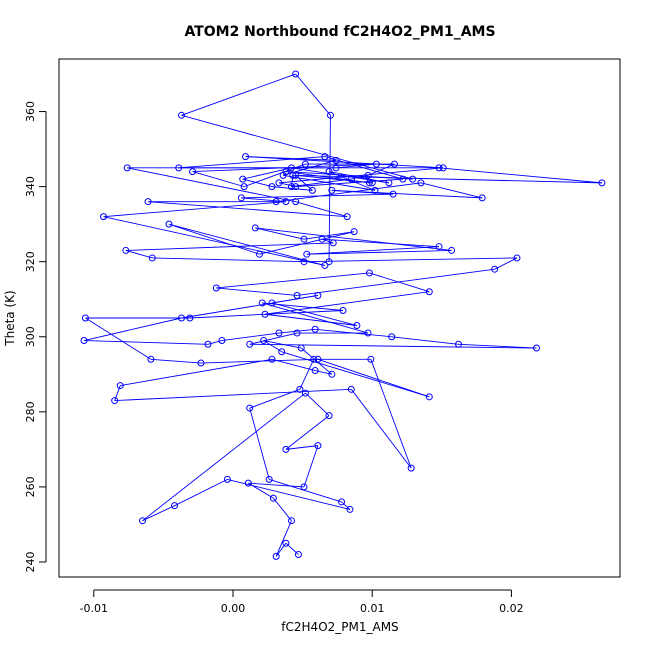 This screenshot has height=650, width=650. What do you see at coordinates (30, 411) in the screenshot?
I see `y-tick-label: 280` at bounding box center [30, 411].